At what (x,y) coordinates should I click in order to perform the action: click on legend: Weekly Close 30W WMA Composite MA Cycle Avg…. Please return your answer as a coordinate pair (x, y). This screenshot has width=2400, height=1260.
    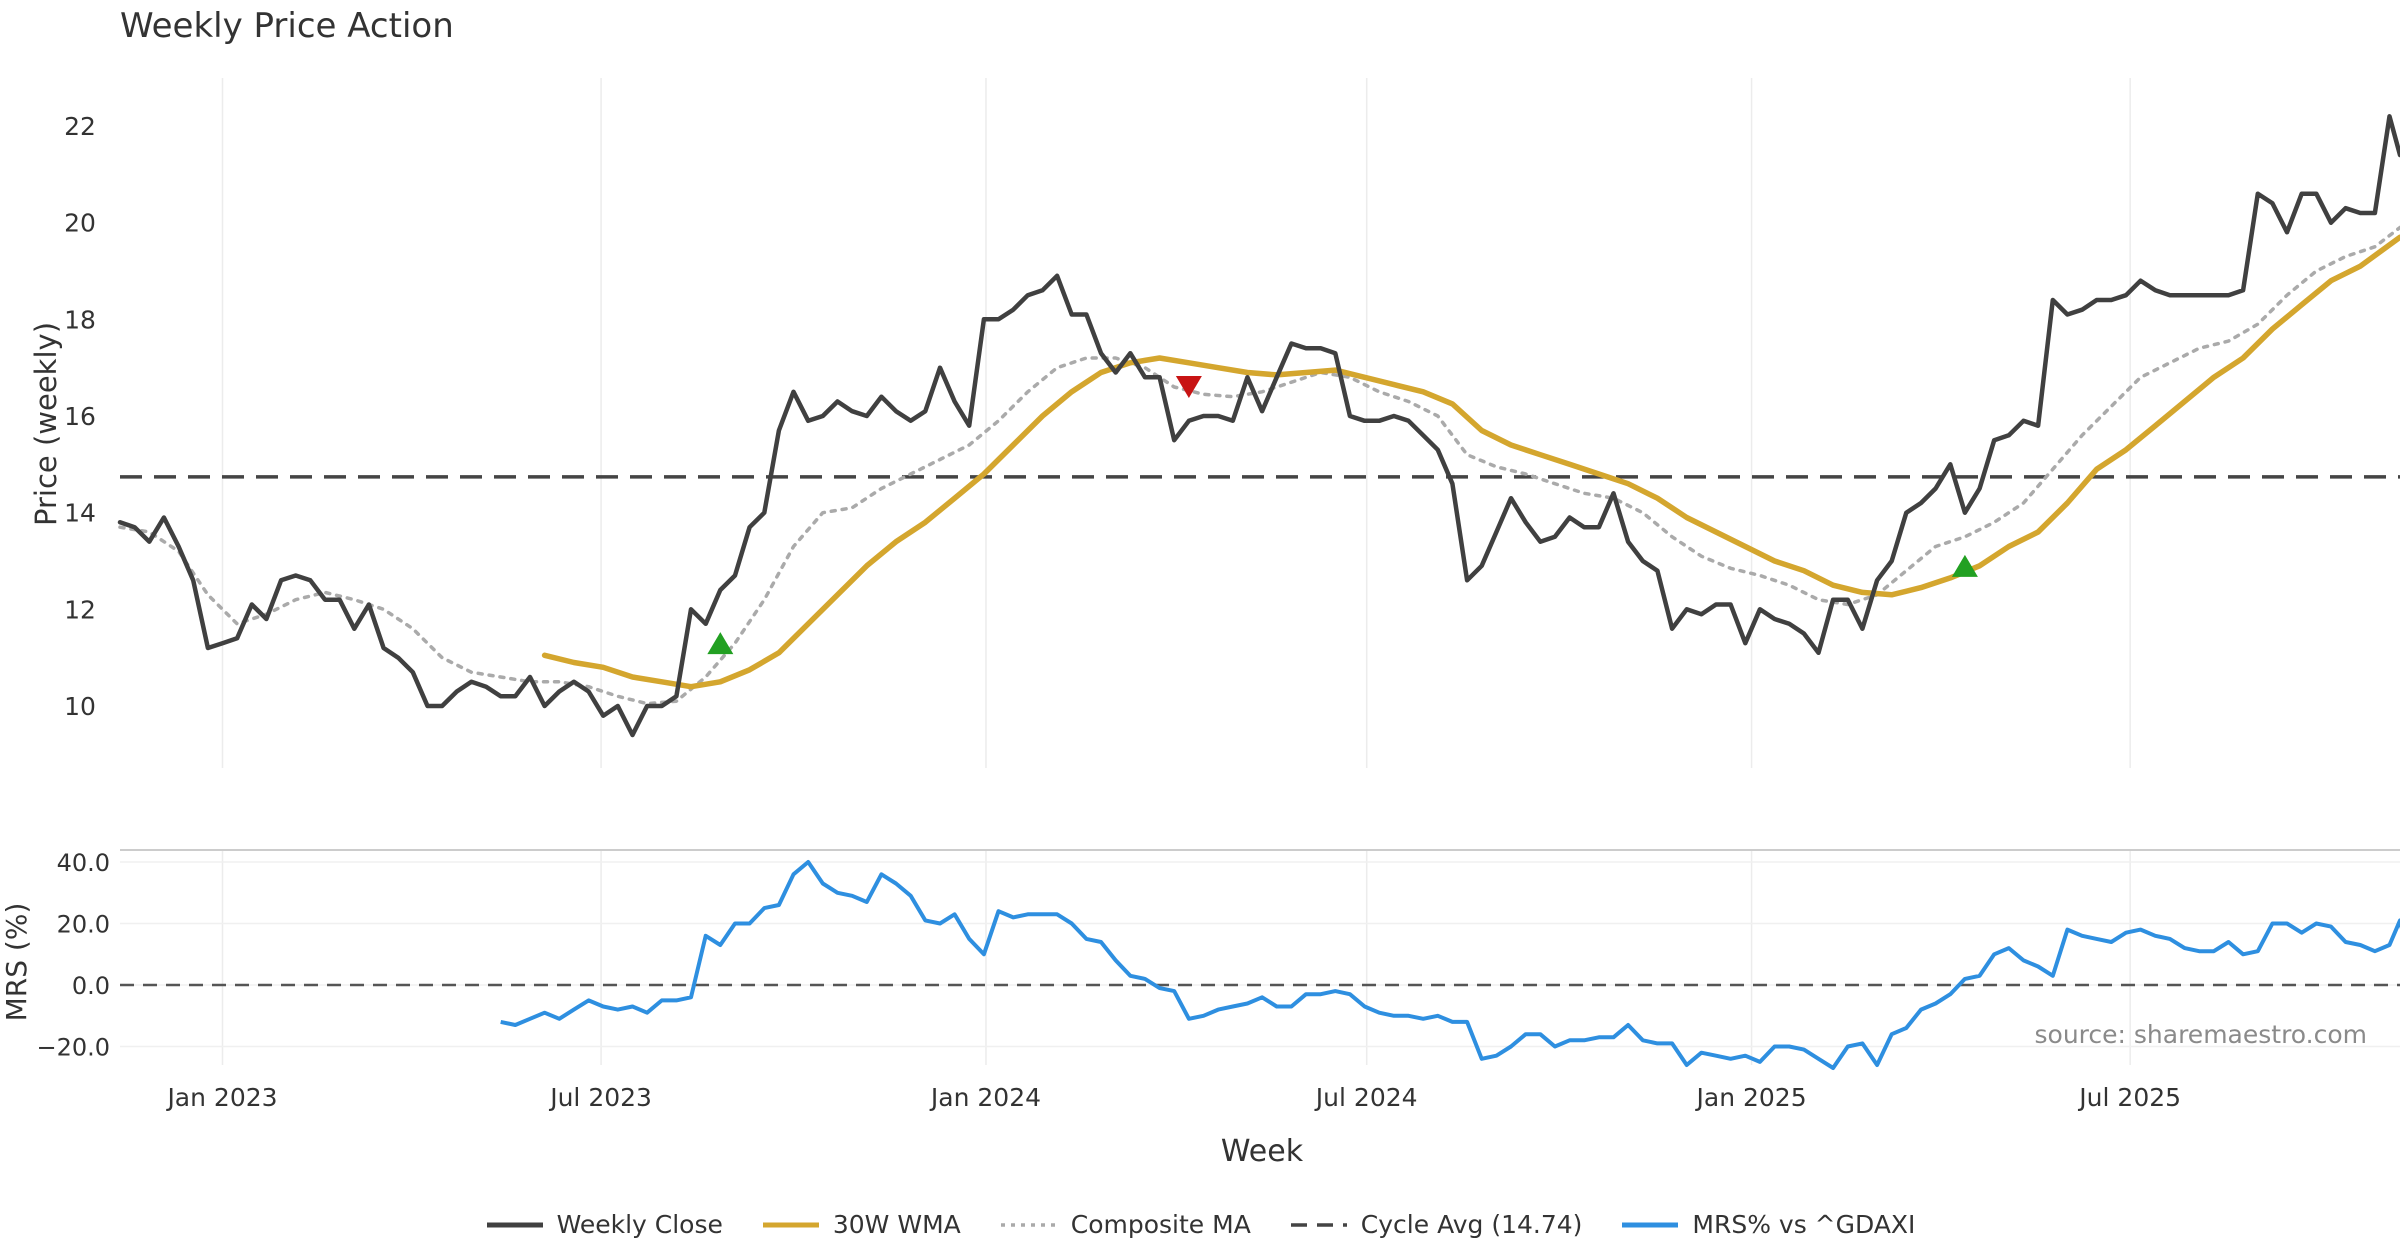
    Looking at the image, I should click on (1200, 1224).